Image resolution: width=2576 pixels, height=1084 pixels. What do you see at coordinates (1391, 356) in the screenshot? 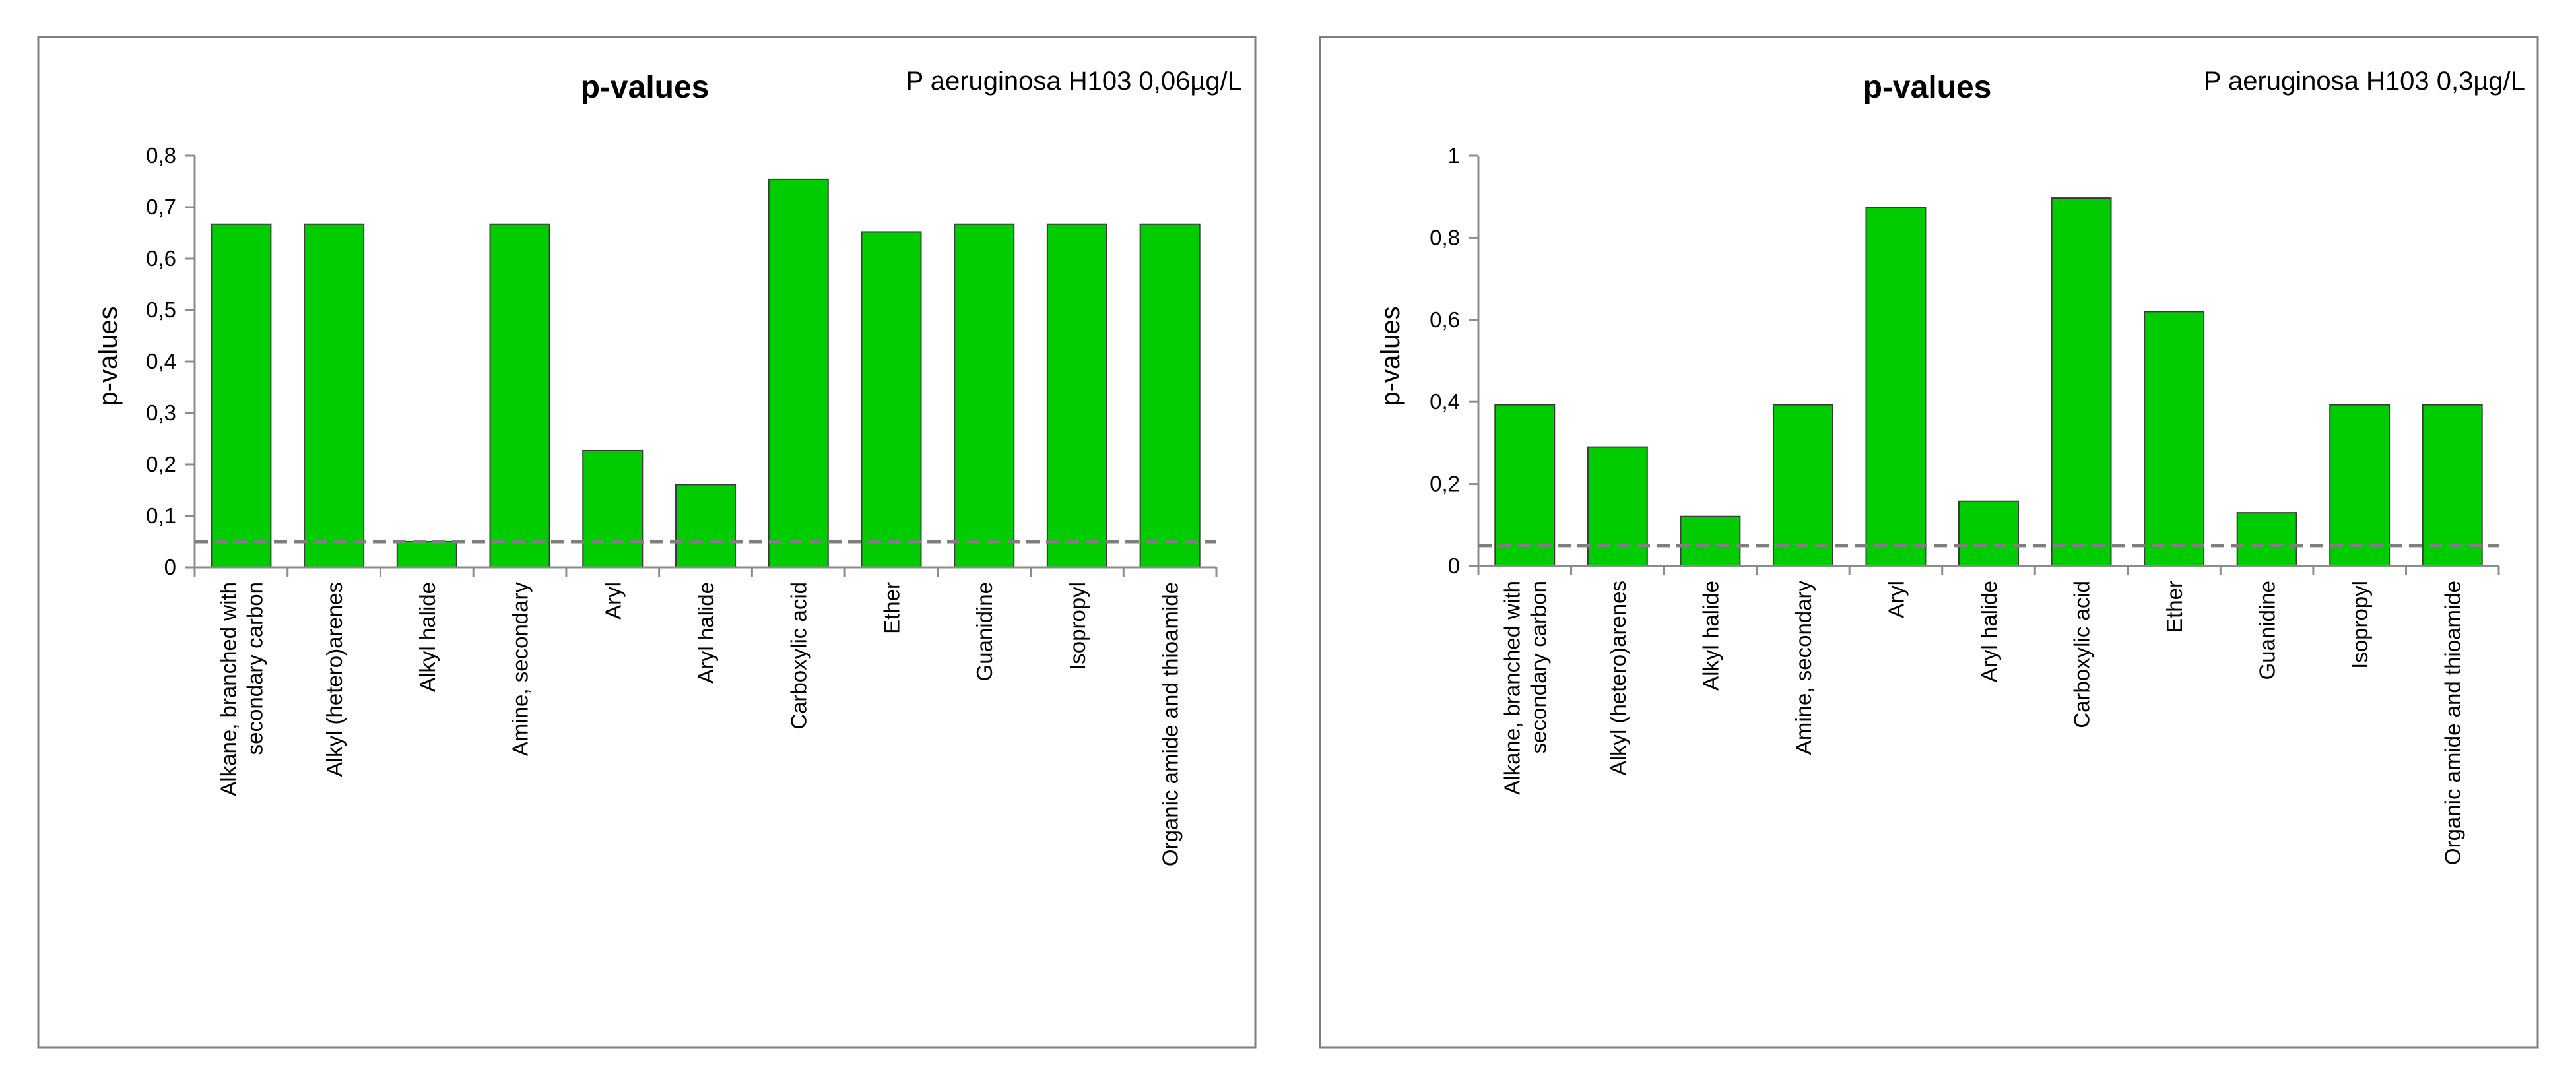
I see `chart-right-y-axis-label: p-values` at bounding box center [1391, 356].